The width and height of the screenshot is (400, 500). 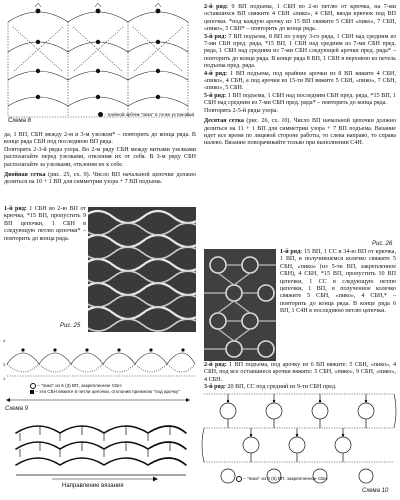 What do you see at coordinates (4, 364) in the screenshot?
I see `svg-text: 3` at bounding box center [4, 364].